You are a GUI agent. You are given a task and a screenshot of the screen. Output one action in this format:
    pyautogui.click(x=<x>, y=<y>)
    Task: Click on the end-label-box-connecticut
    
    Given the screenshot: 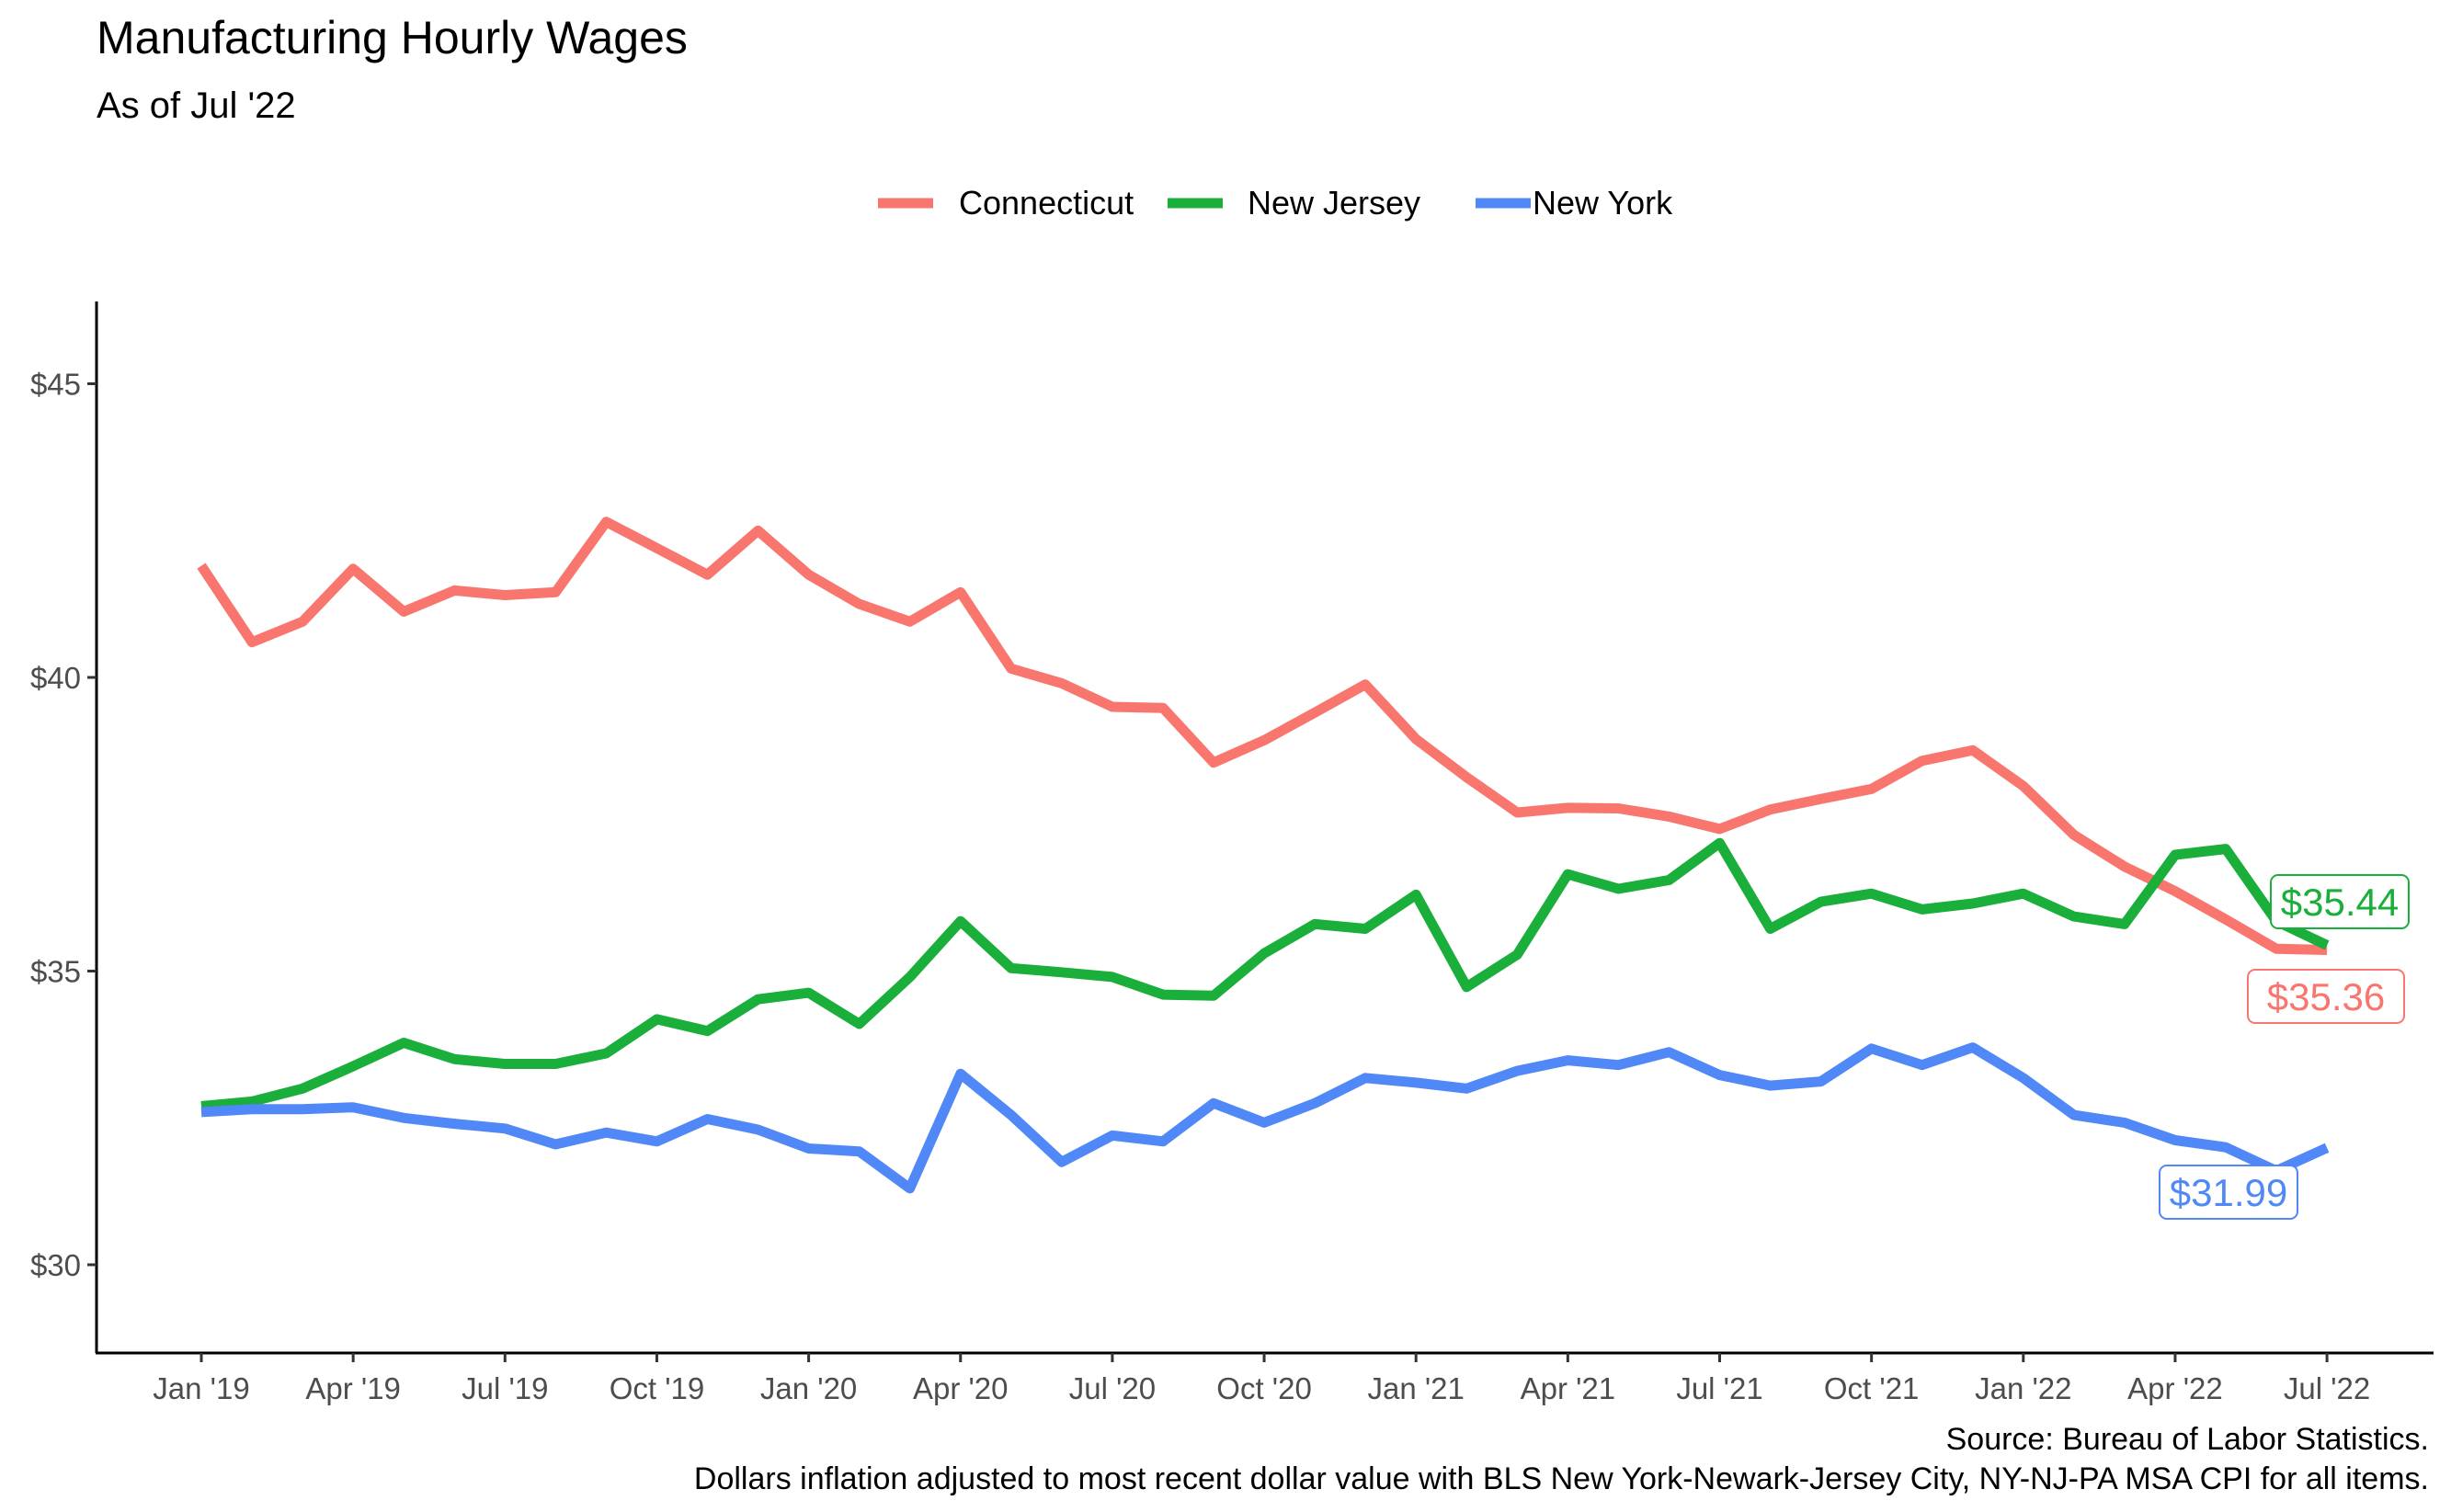 What is the action you would take?
    pyautogui.click(x=2326, y=996)
    